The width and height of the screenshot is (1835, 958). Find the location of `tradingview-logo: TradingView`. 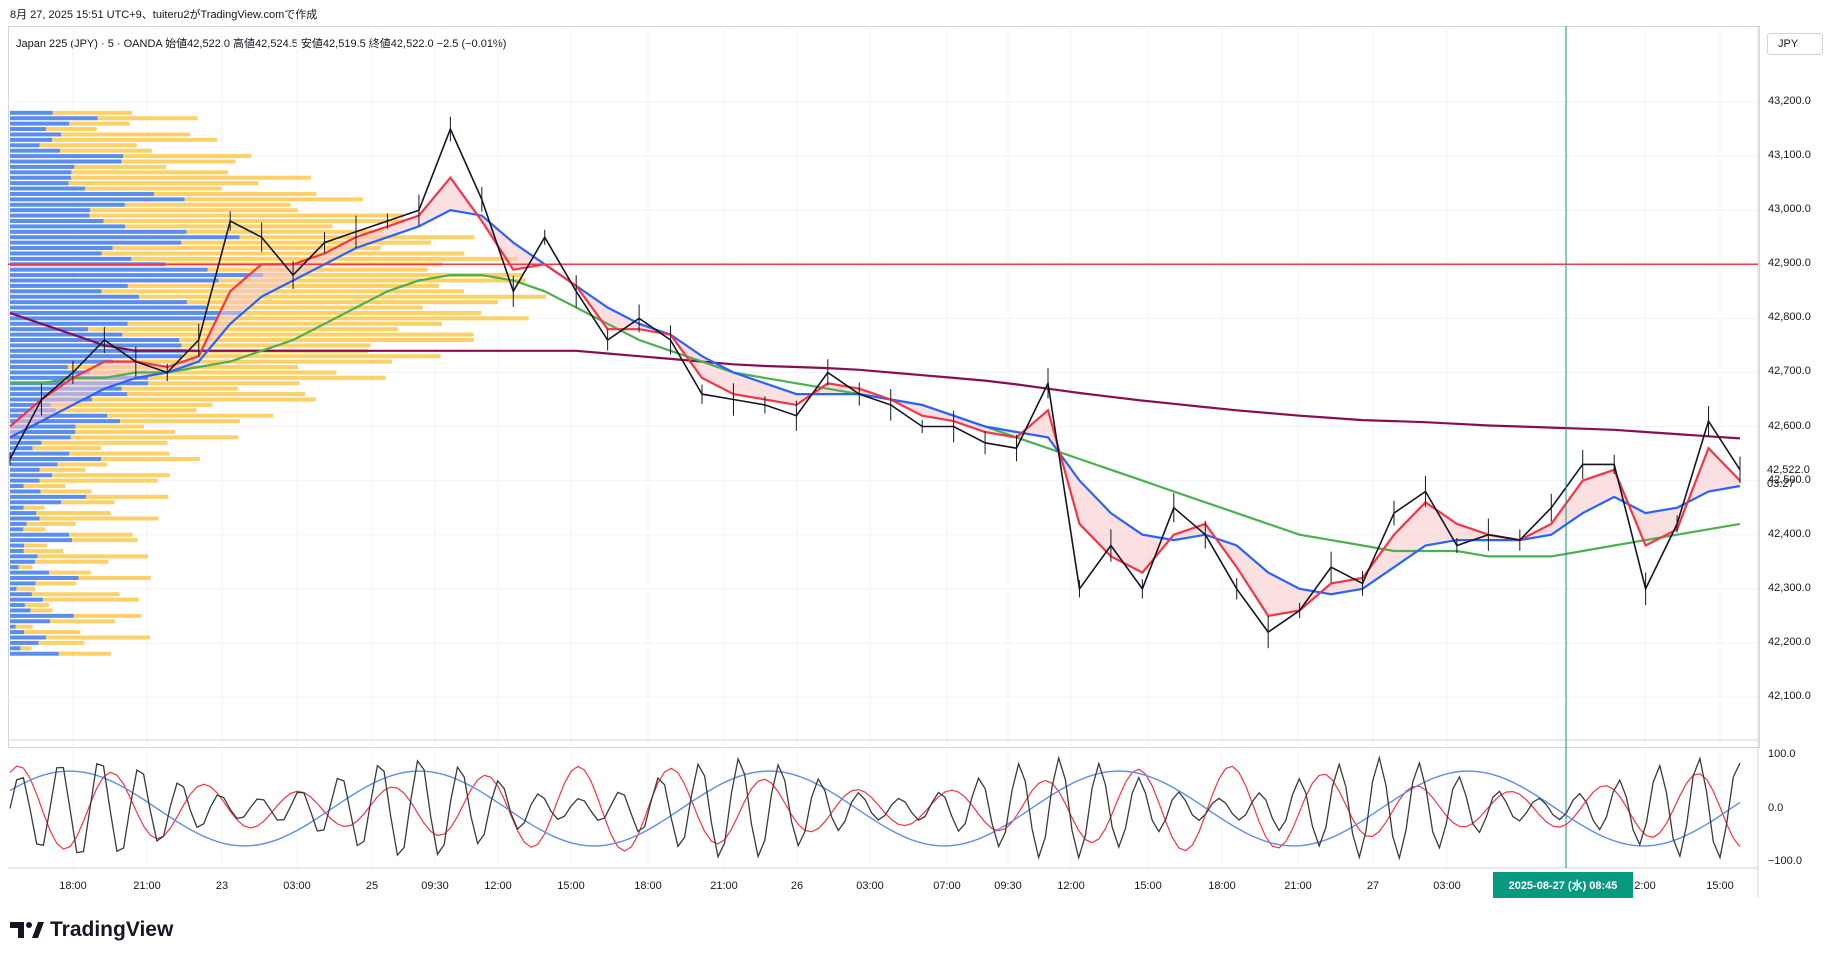

tradingview-logo: TradingView is located at coordinates (91, 930).